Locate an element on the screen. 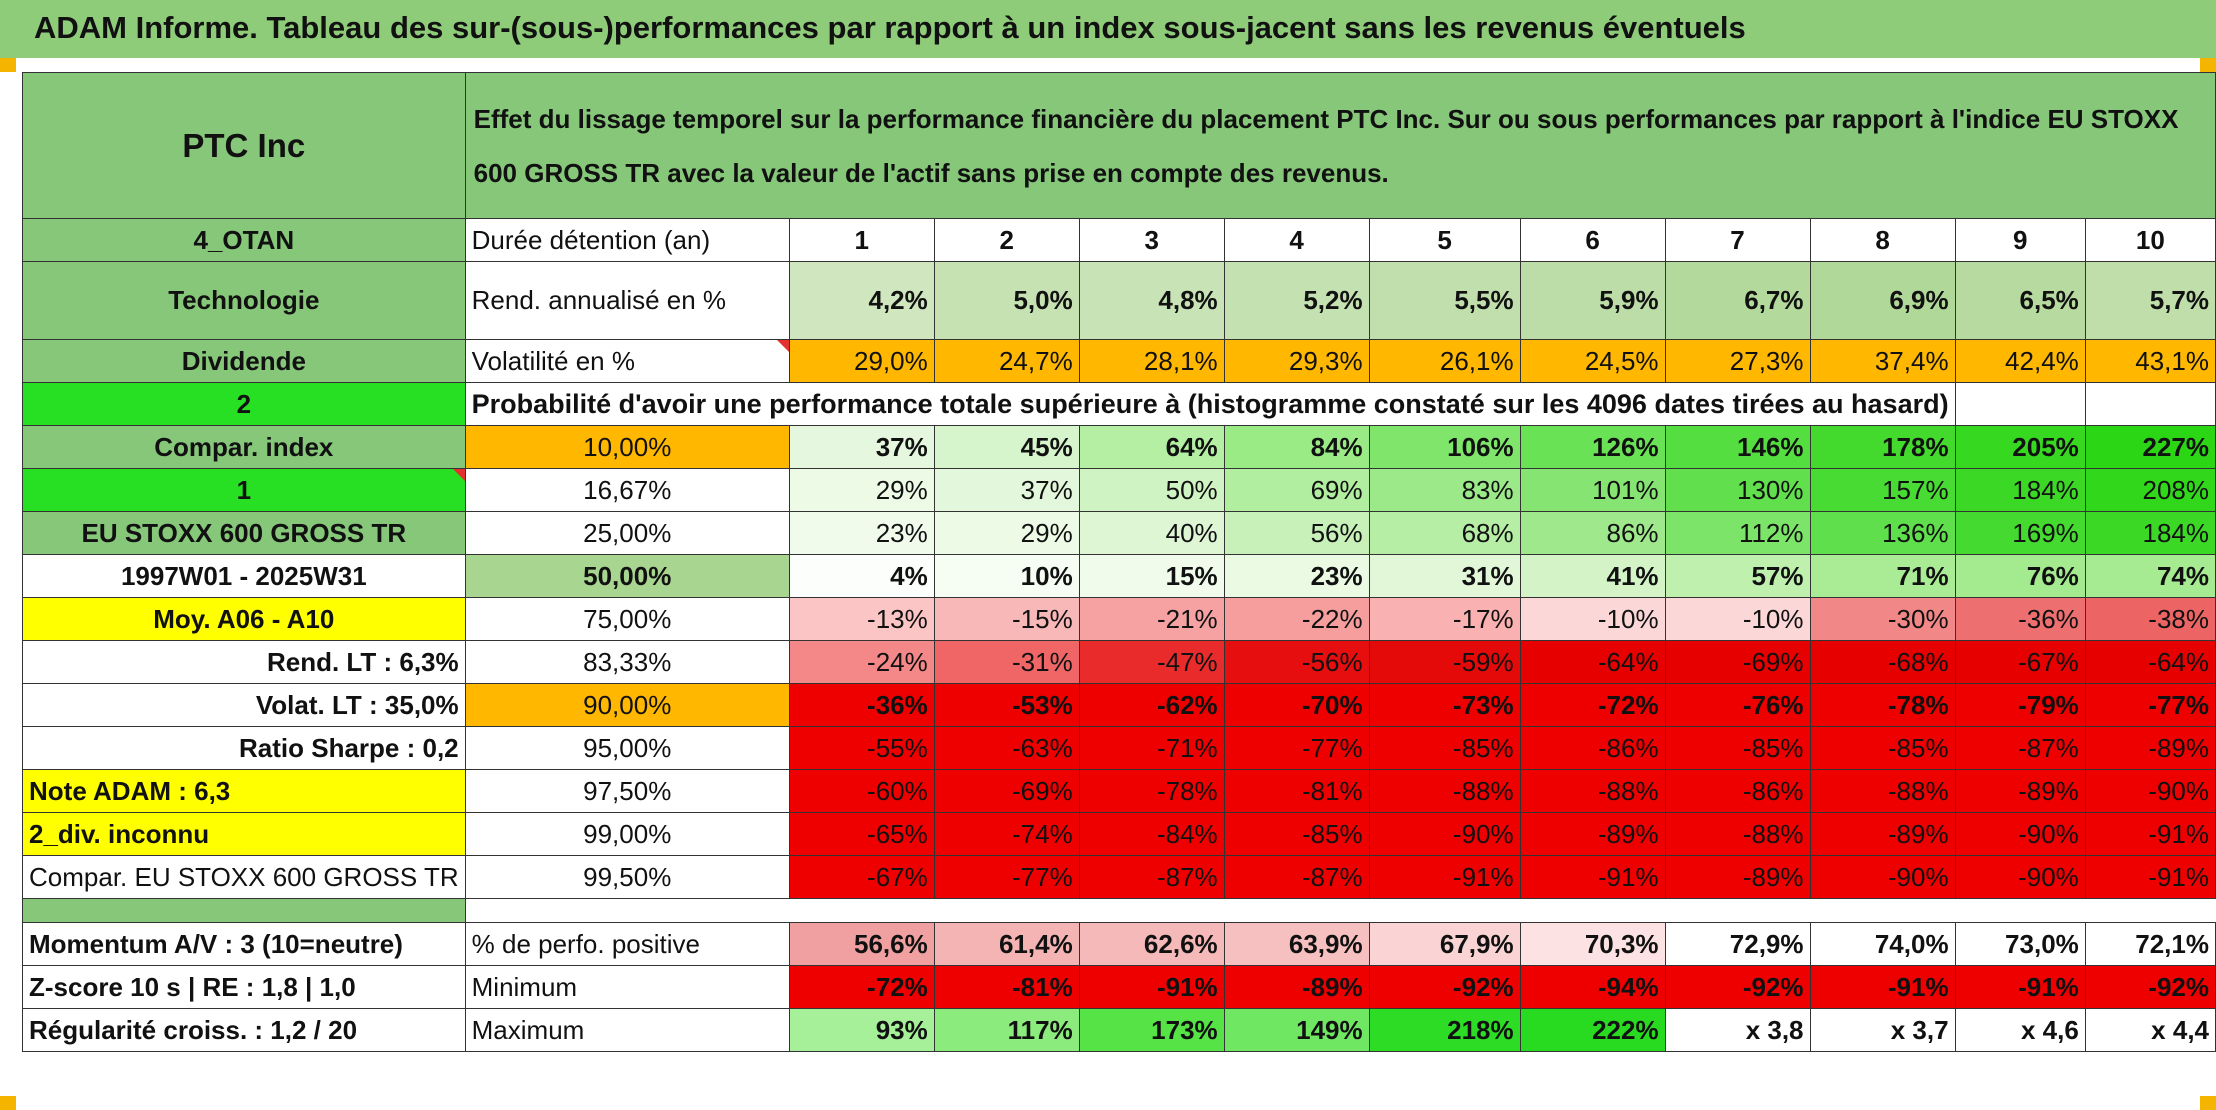 This screenshot has width=2216, height=1110. percentile-label: 99,00% is located at coordinates (627, 834).